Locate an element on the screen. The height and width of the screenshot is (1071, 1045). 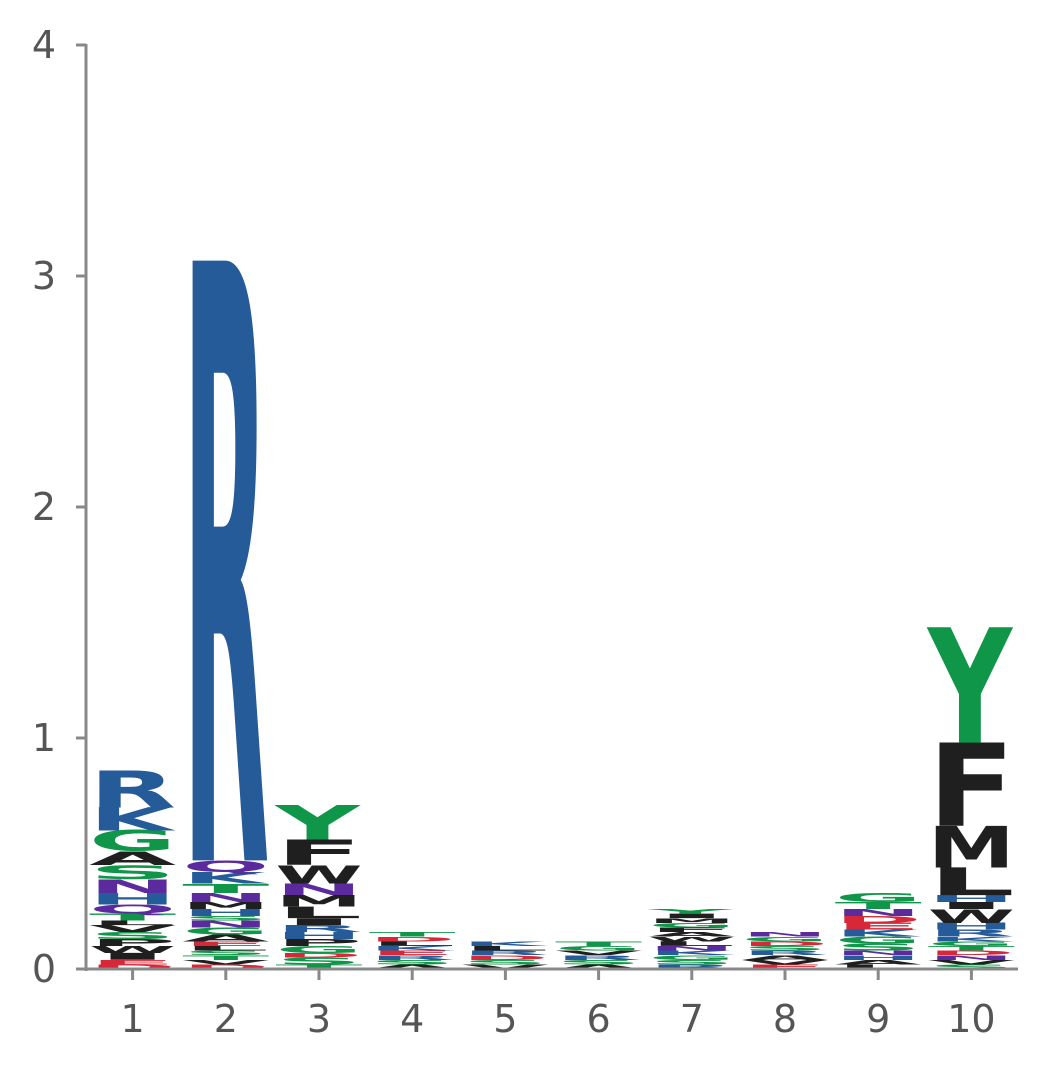
y-axis-ticks: 0 1 2 3 4 is located at coordinates (59, 507).